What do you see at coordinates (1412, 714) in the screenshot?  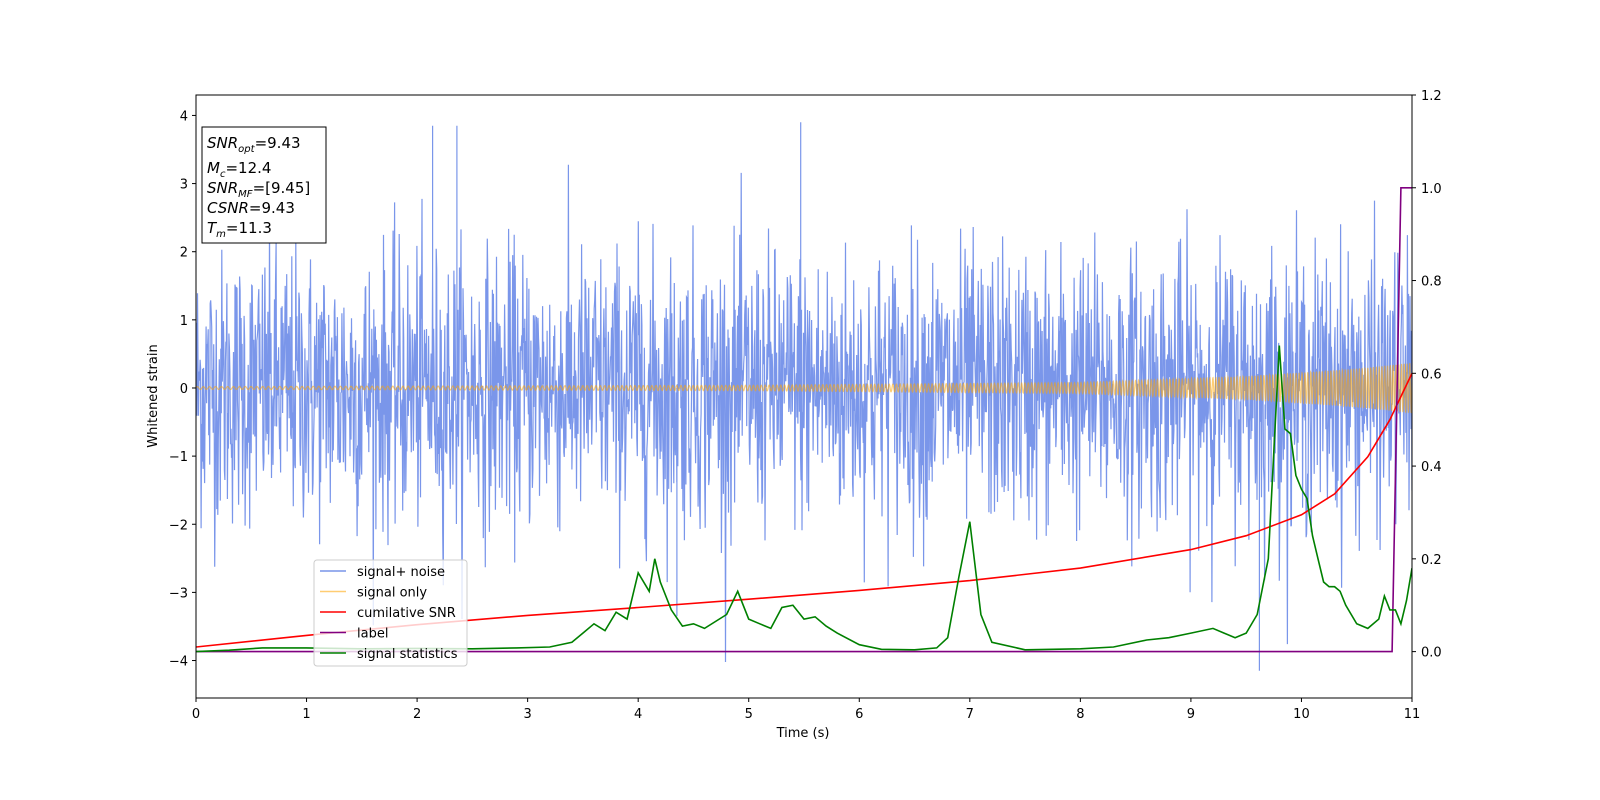 I see `x-tick-label: 11` at bounding box center [1412, 714].